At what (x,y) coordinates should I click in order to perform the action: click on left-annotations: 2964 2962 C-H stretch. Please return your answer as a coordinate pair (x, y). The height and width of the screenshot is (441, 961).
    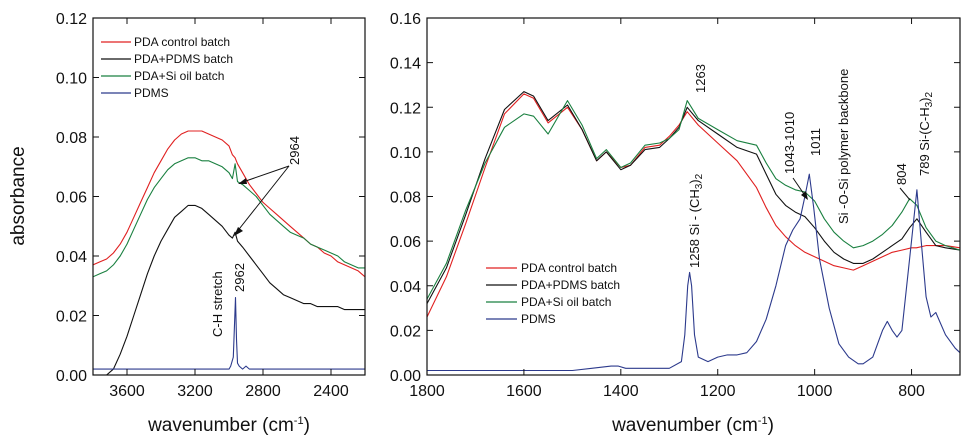
    Looking at the image, I should click on (256, 236).